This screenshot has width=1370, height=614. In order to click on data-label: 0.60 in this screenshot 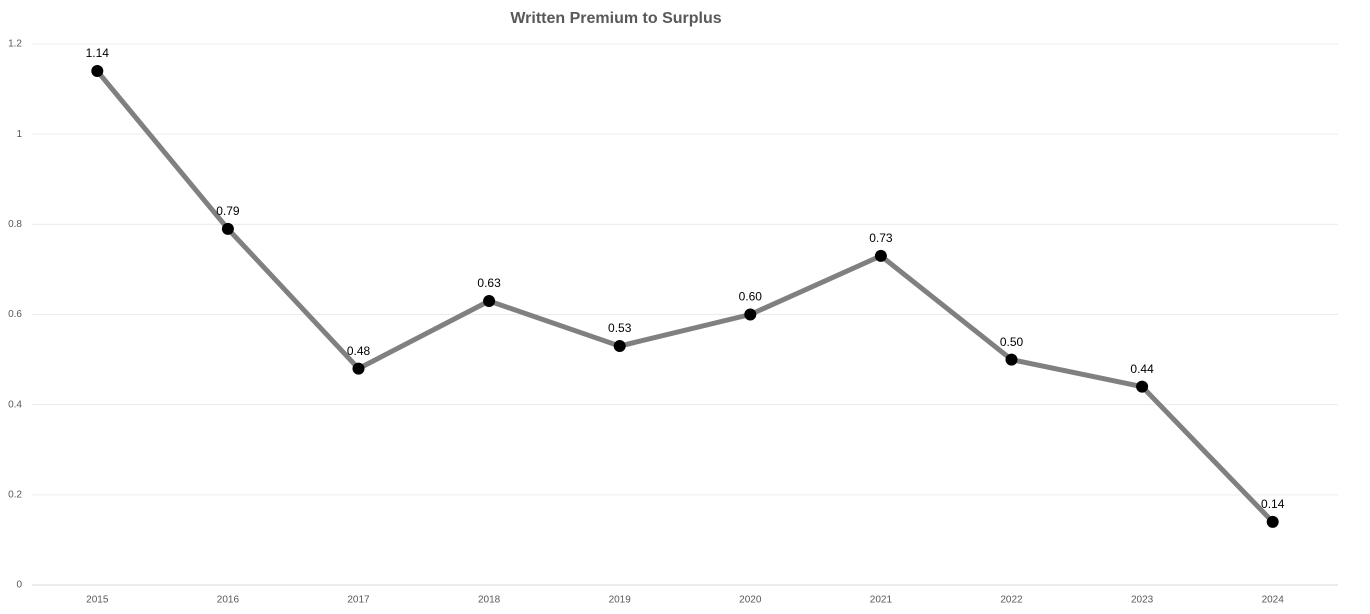, I will do `click(751, 297)`.